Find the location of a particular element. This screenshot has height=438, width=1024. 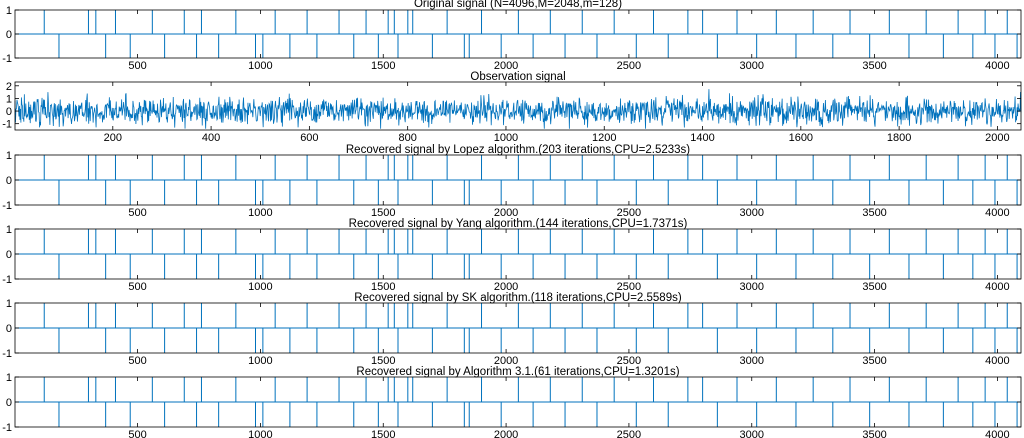

observation-line is located at coordinates (518, 109).